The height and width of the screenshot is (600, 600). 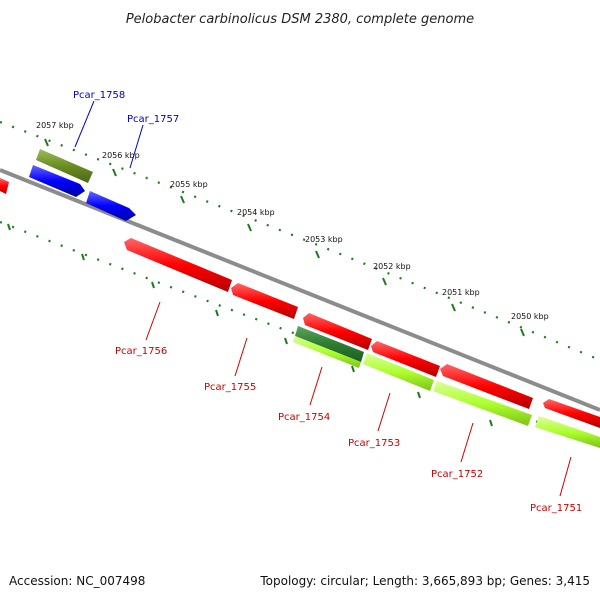 What do you see at coordinates (530, 316) in the screenshot?
I see `scale-label-2050: 2050 kbp` at bounding box center [530, 316].